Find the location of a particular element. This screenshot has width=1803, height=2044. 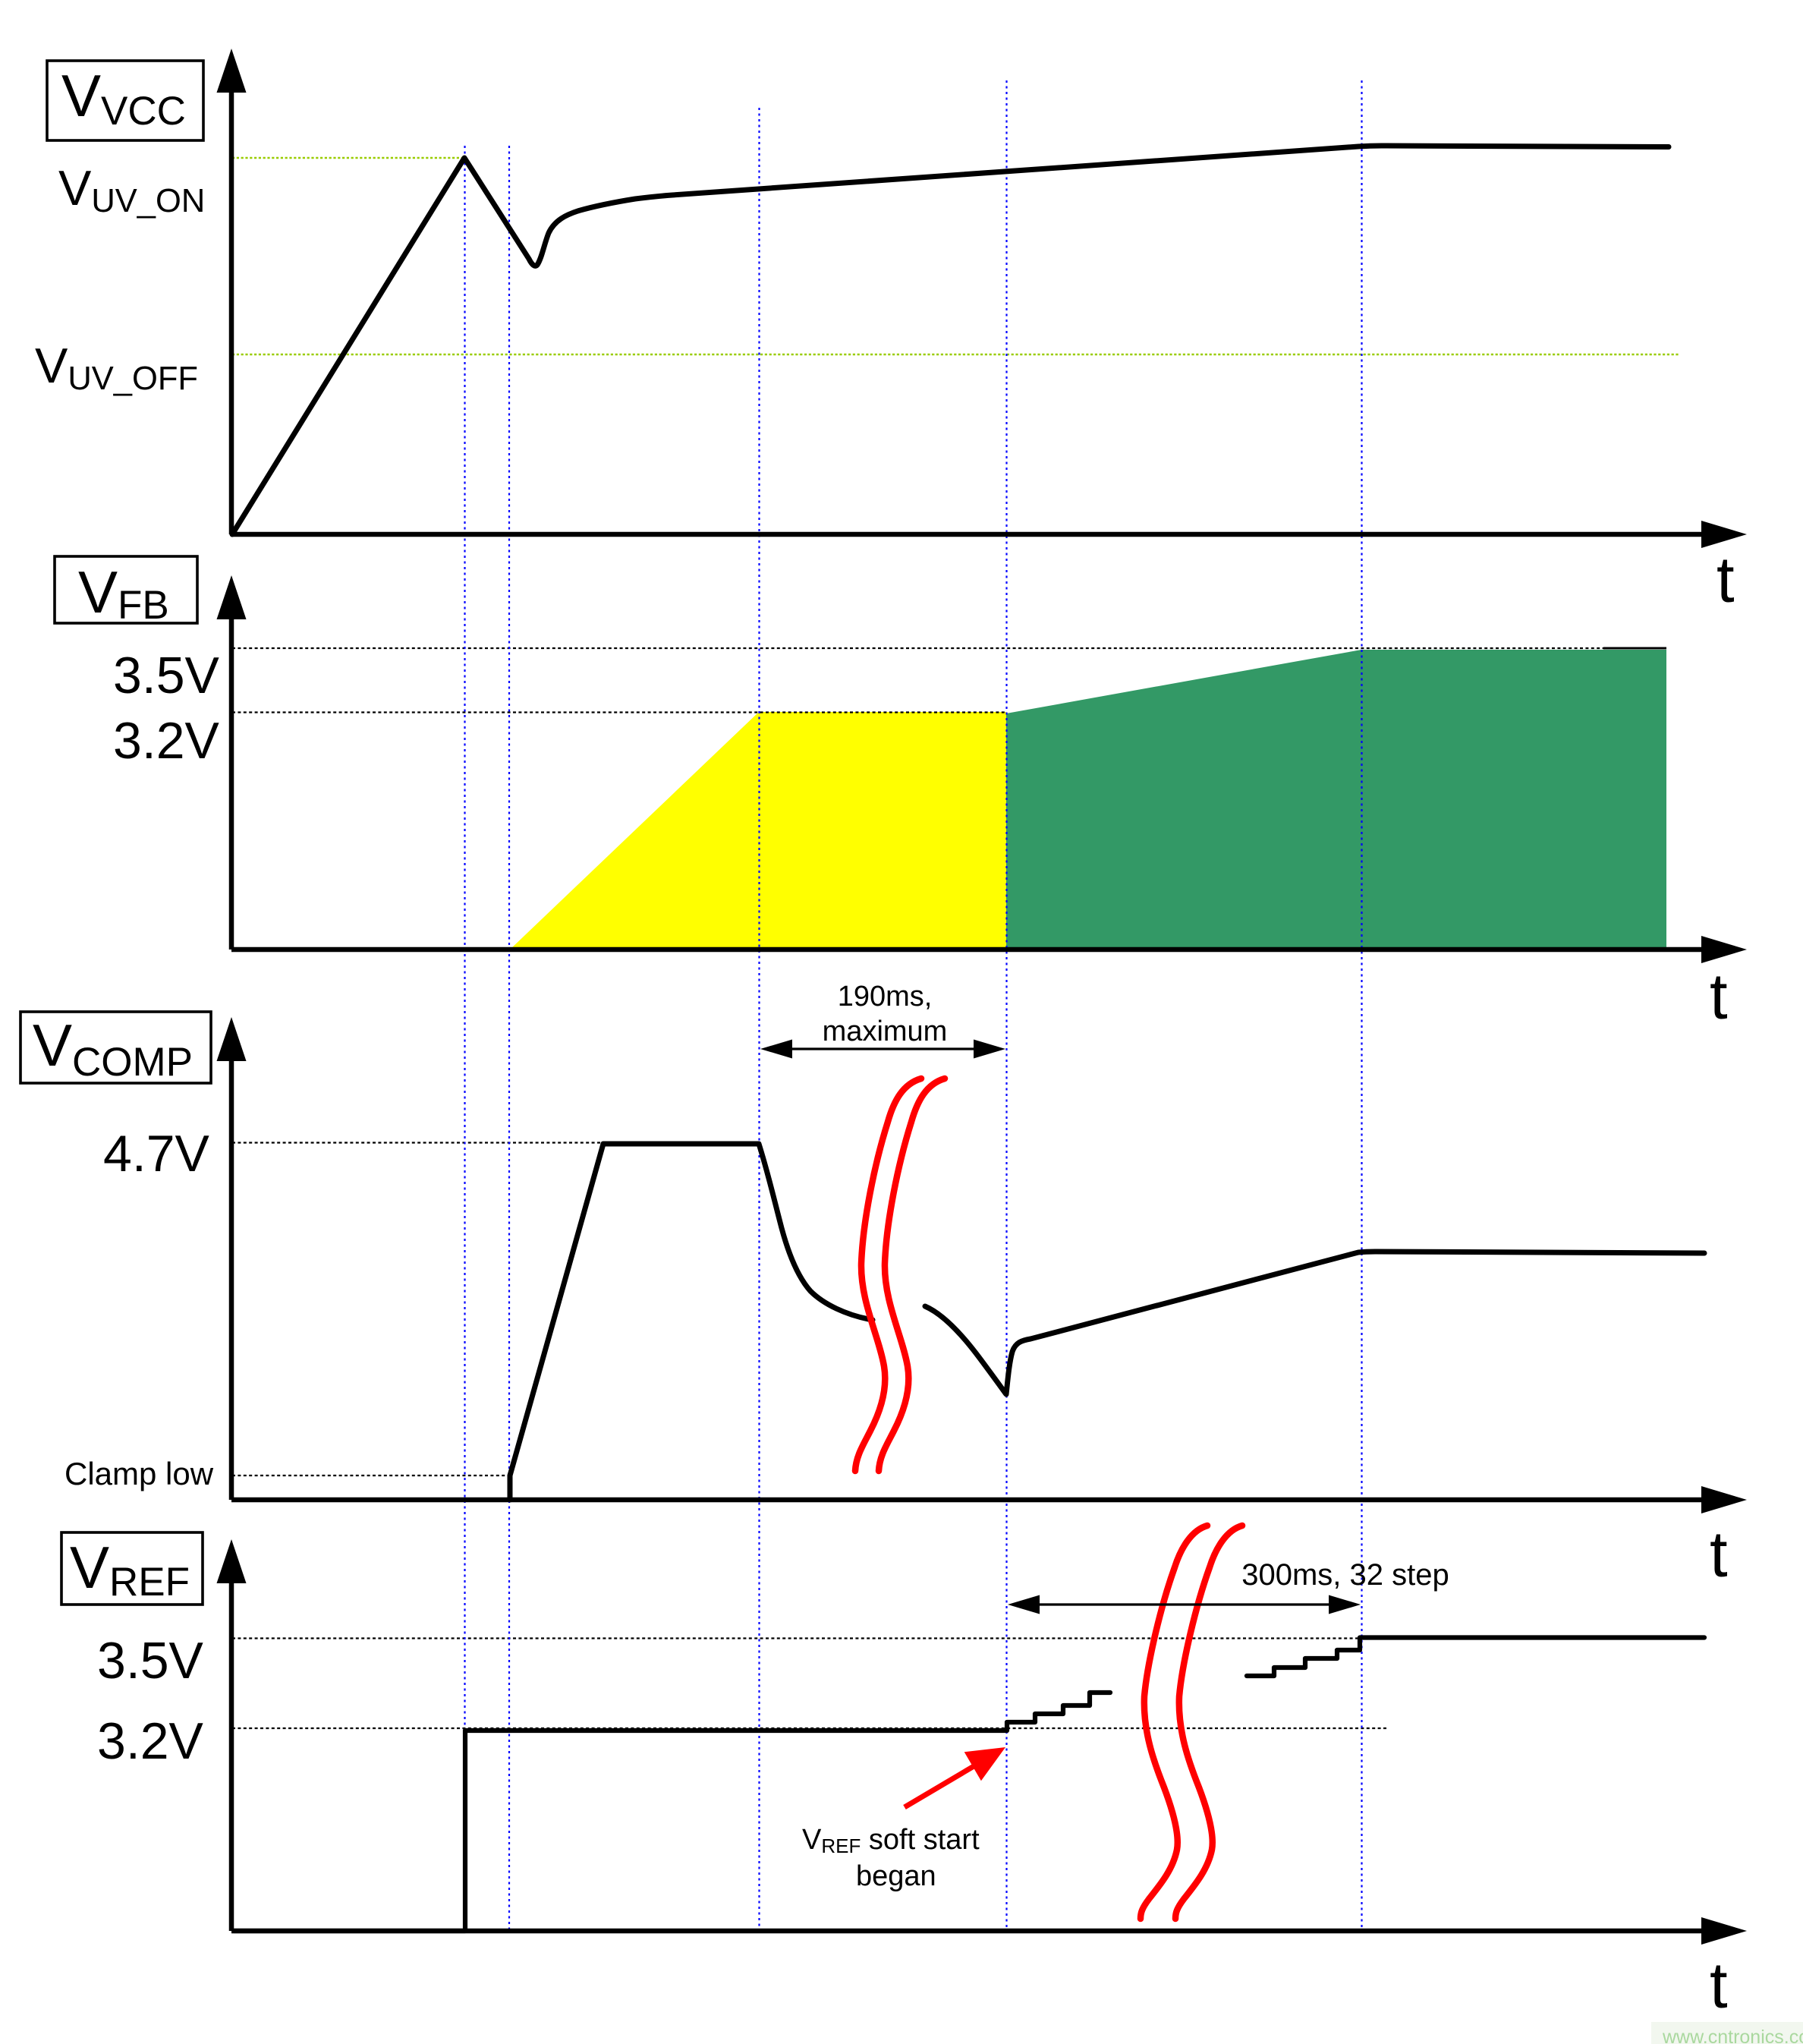

svg-text: 4.7V is located at coordinates (156, 1154).